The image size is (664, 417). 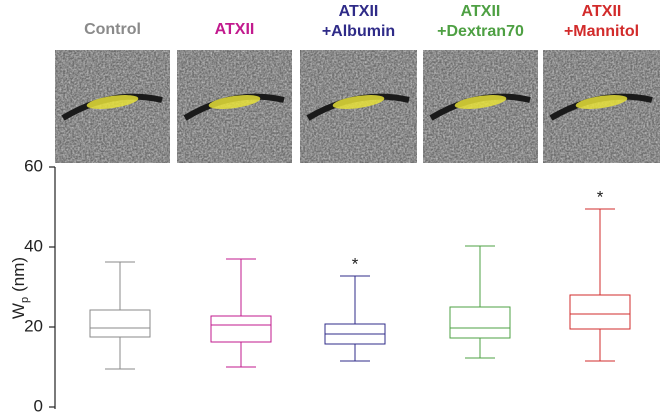 What do you see at coordinates (112, 29) in the screenshot?
I see `category-label: Control` at bounding box center [112, 29].